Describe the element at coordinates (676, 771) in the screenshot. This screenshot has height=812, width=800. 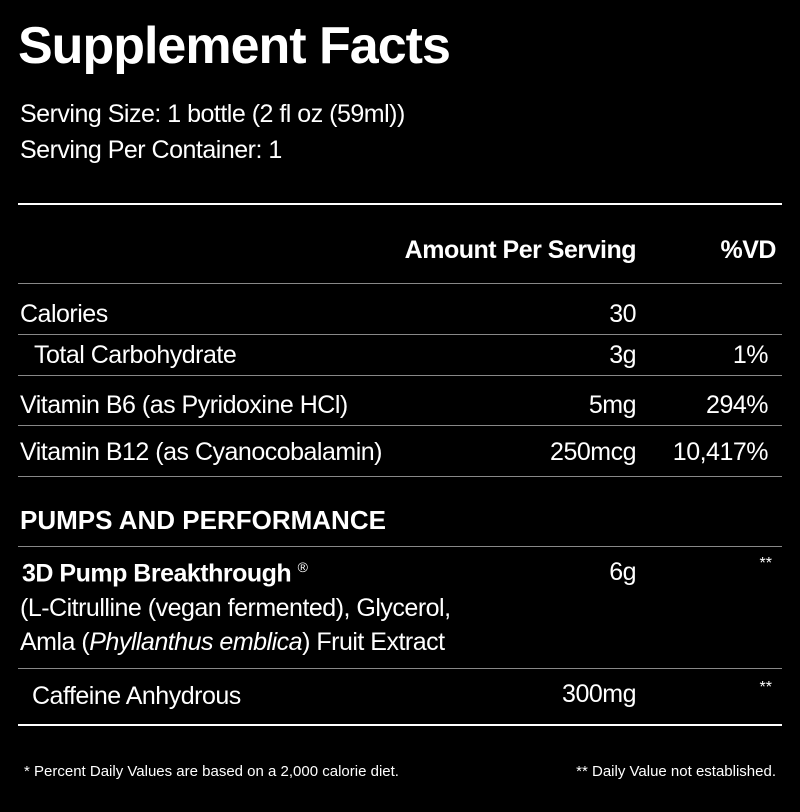
I see `footnote: ** Daily Value not established.` at that location.